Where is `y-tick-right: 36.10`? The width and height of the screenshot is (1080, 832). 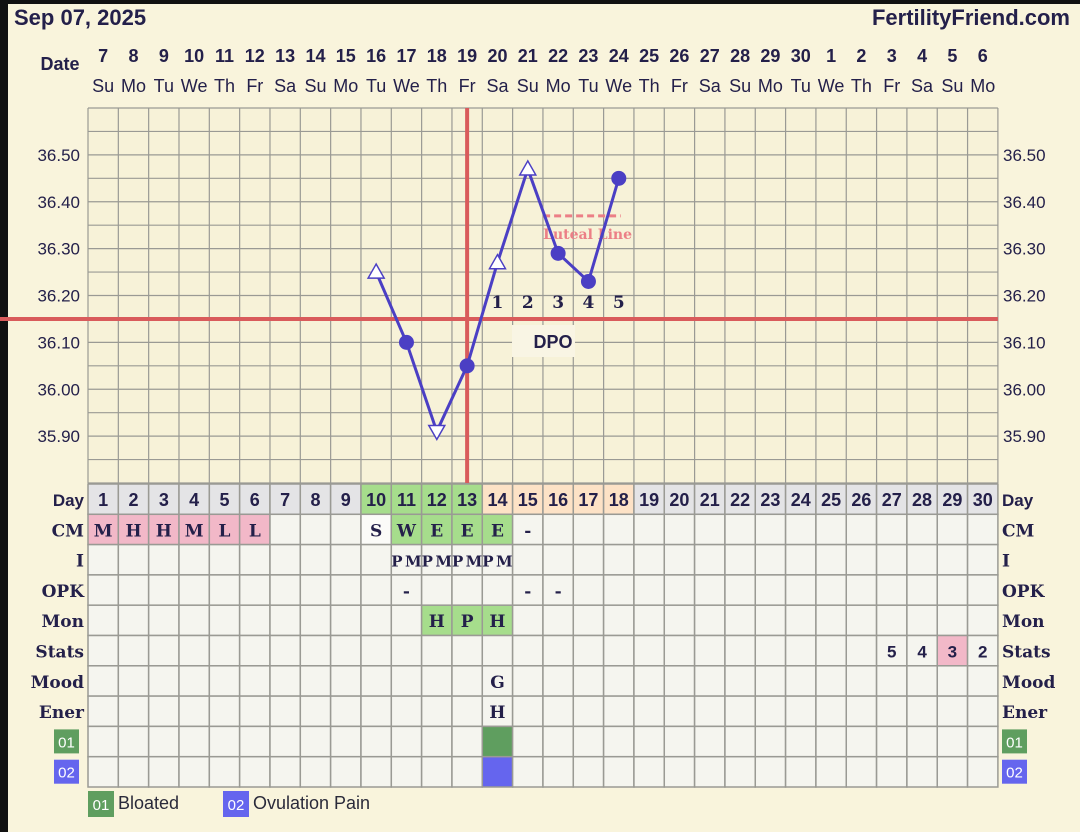 y-tick-right: 36.10 is located at coordinates (1024, 342).